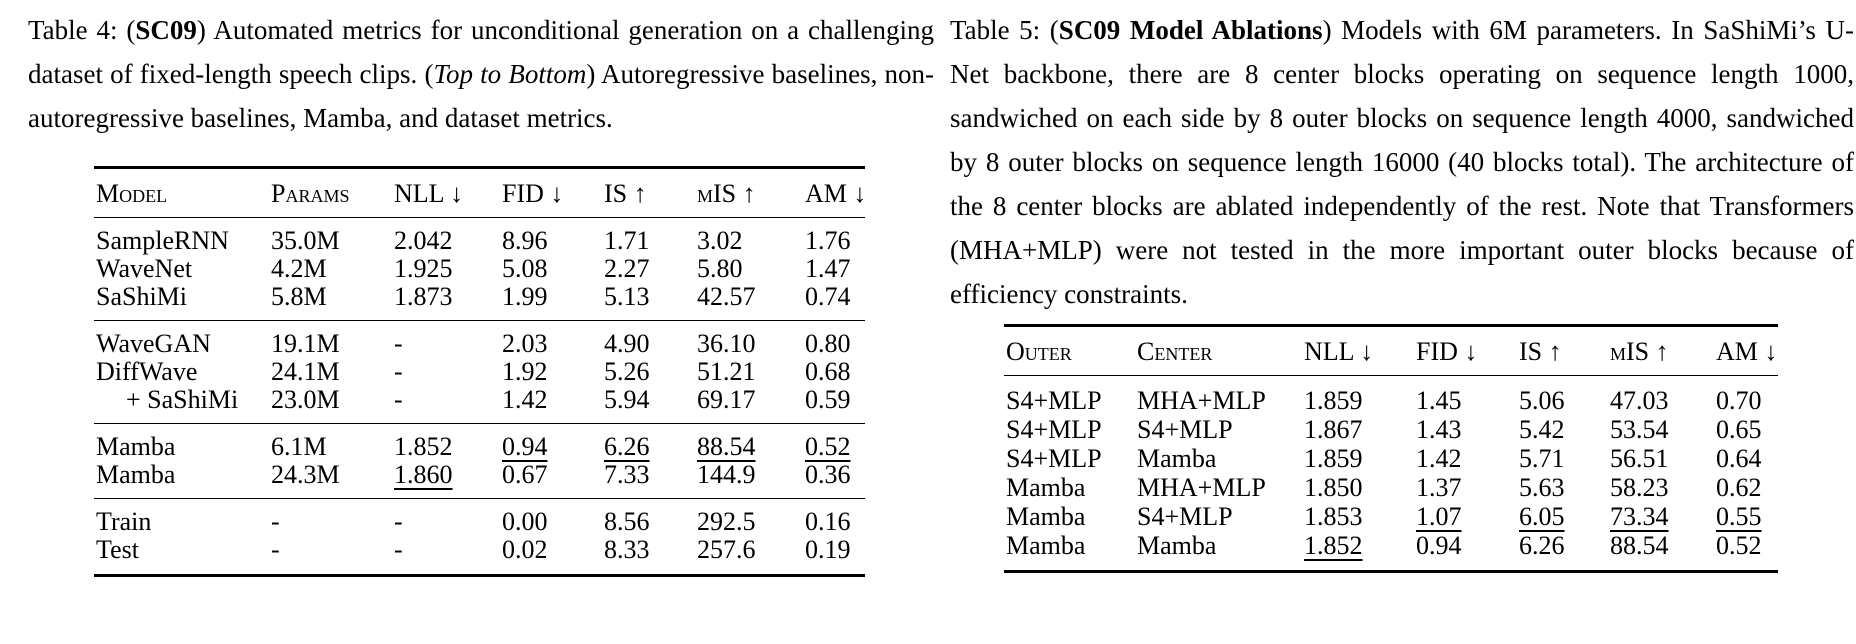 The image size is (1856, 644). I want to click on params-cell: 23.0M, so click(332, 405).